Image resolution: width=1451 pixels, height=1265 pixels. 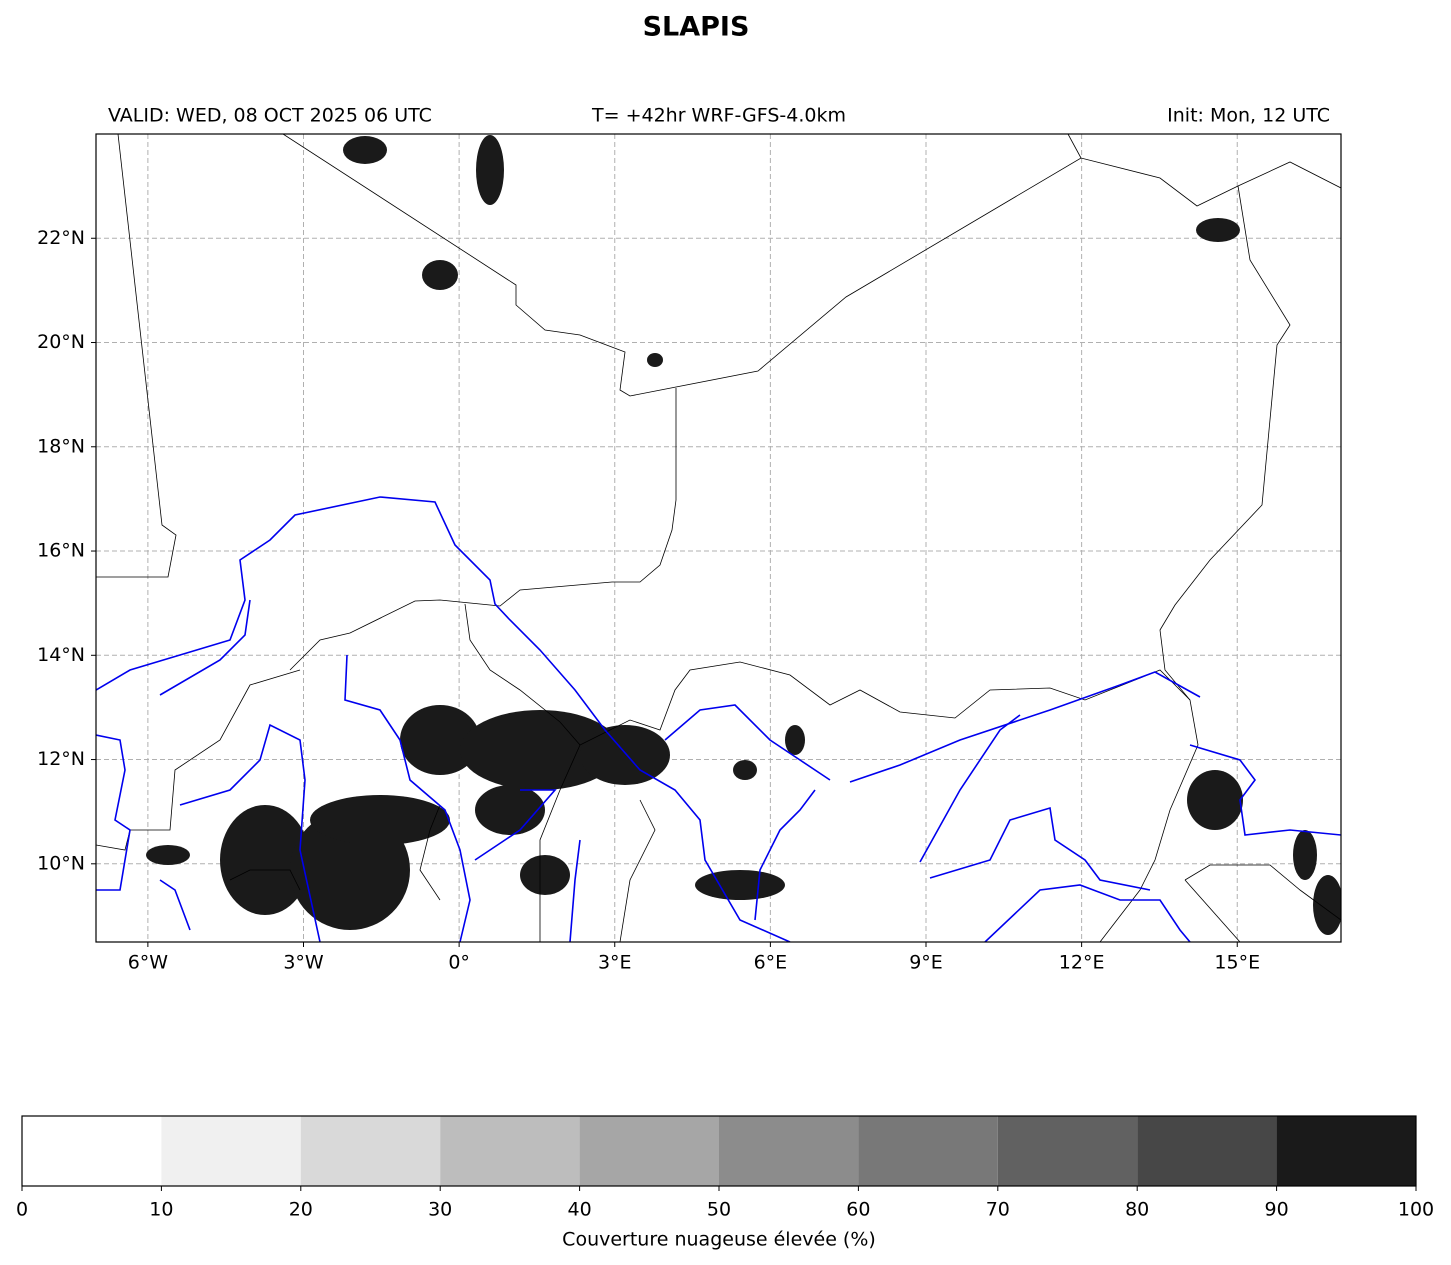 I want to click on x-tick-label: 3°E, so click(x=615, y=963).